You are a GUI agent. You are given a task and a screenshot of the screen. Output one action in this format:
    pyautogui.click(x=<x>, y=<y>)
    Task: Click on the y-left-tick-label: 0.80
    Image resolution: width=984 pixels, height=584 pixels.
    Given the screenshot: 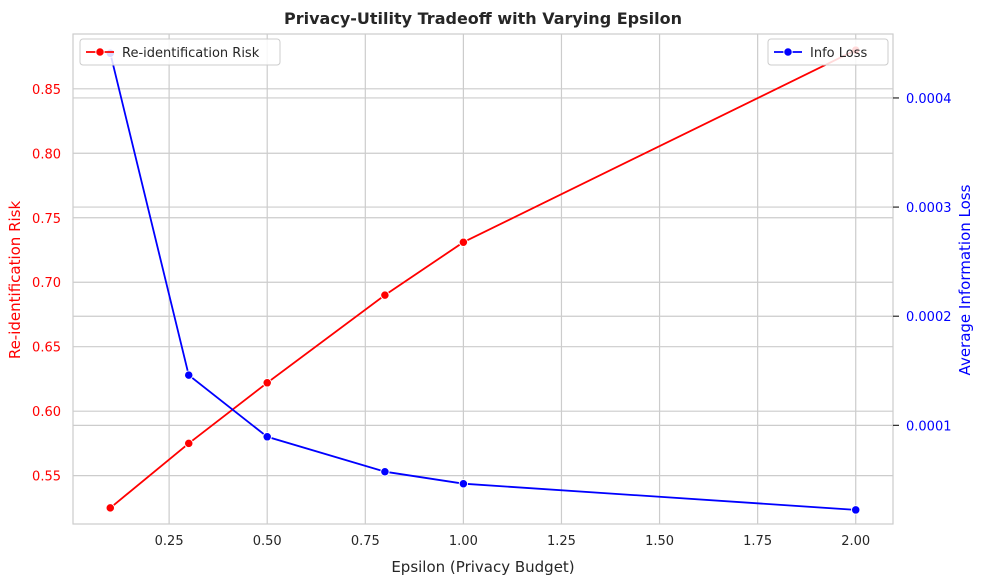 What is the action you would take?
    pyautogui.click(x=46, y=154)
    